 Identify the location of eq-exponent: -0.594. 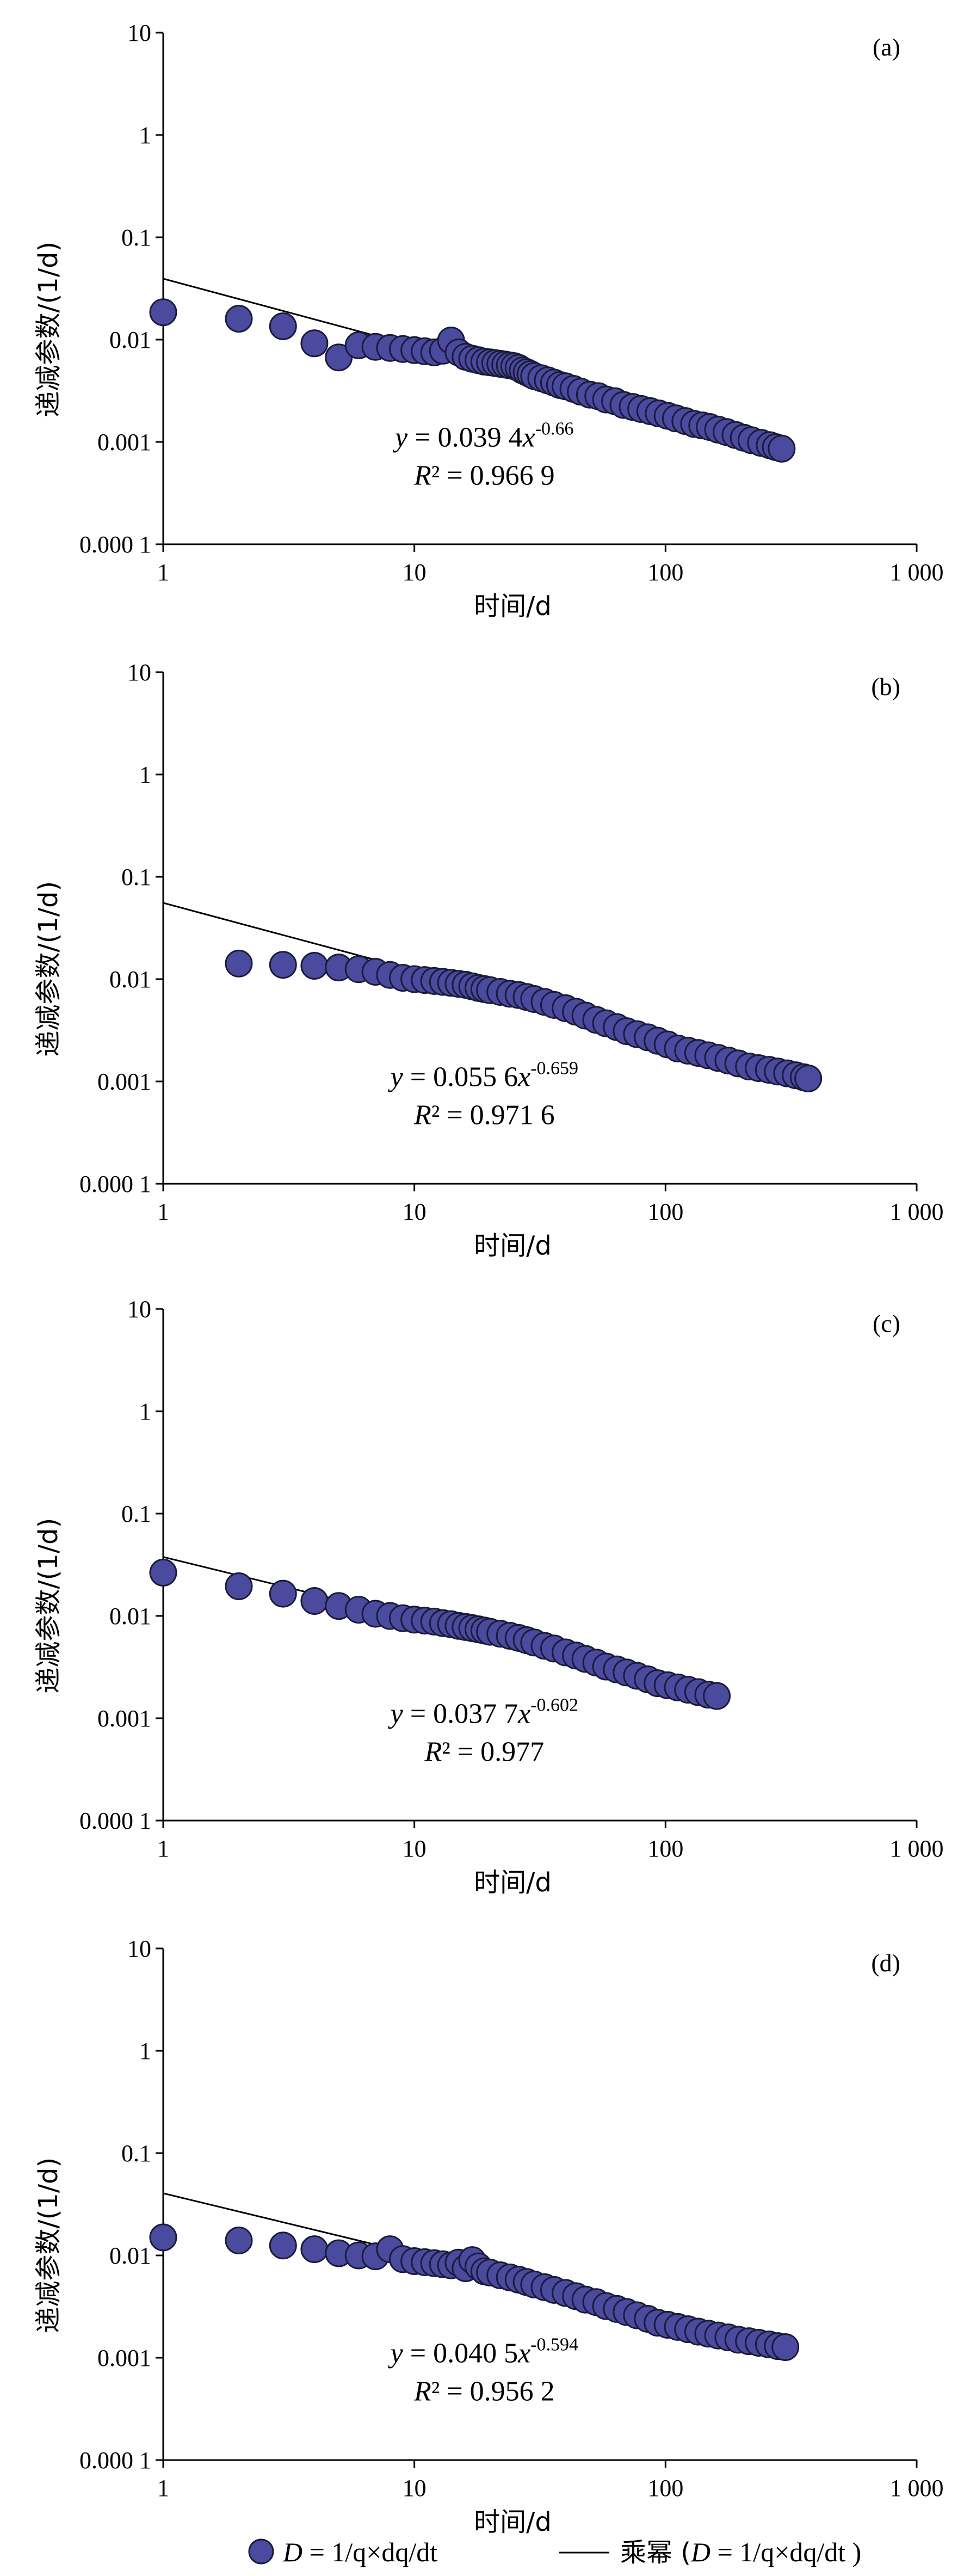
(554, 2345).